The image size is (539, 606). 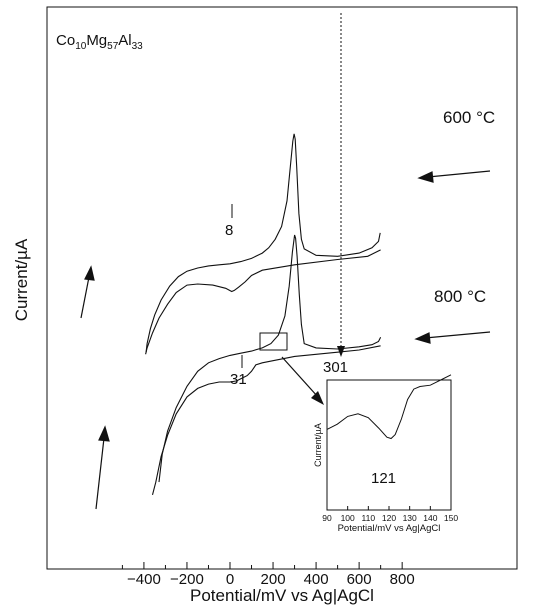 I want to click on series-800c-reverse-line, so click(x=266, y=420).